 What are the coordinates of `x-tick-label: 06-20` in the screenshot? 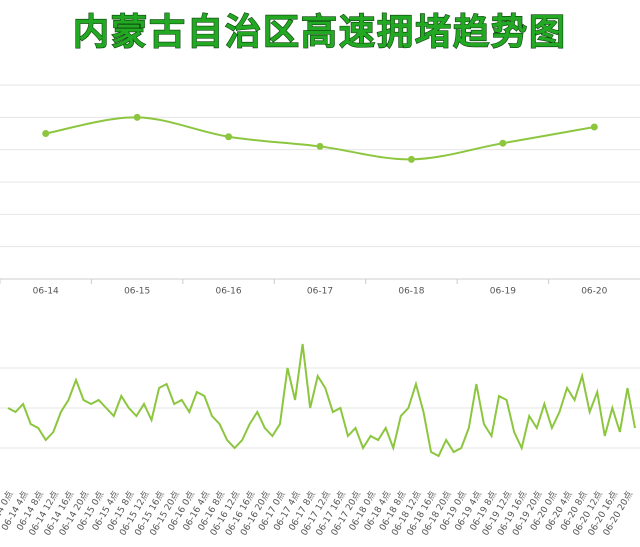 It's located at (594, 292).